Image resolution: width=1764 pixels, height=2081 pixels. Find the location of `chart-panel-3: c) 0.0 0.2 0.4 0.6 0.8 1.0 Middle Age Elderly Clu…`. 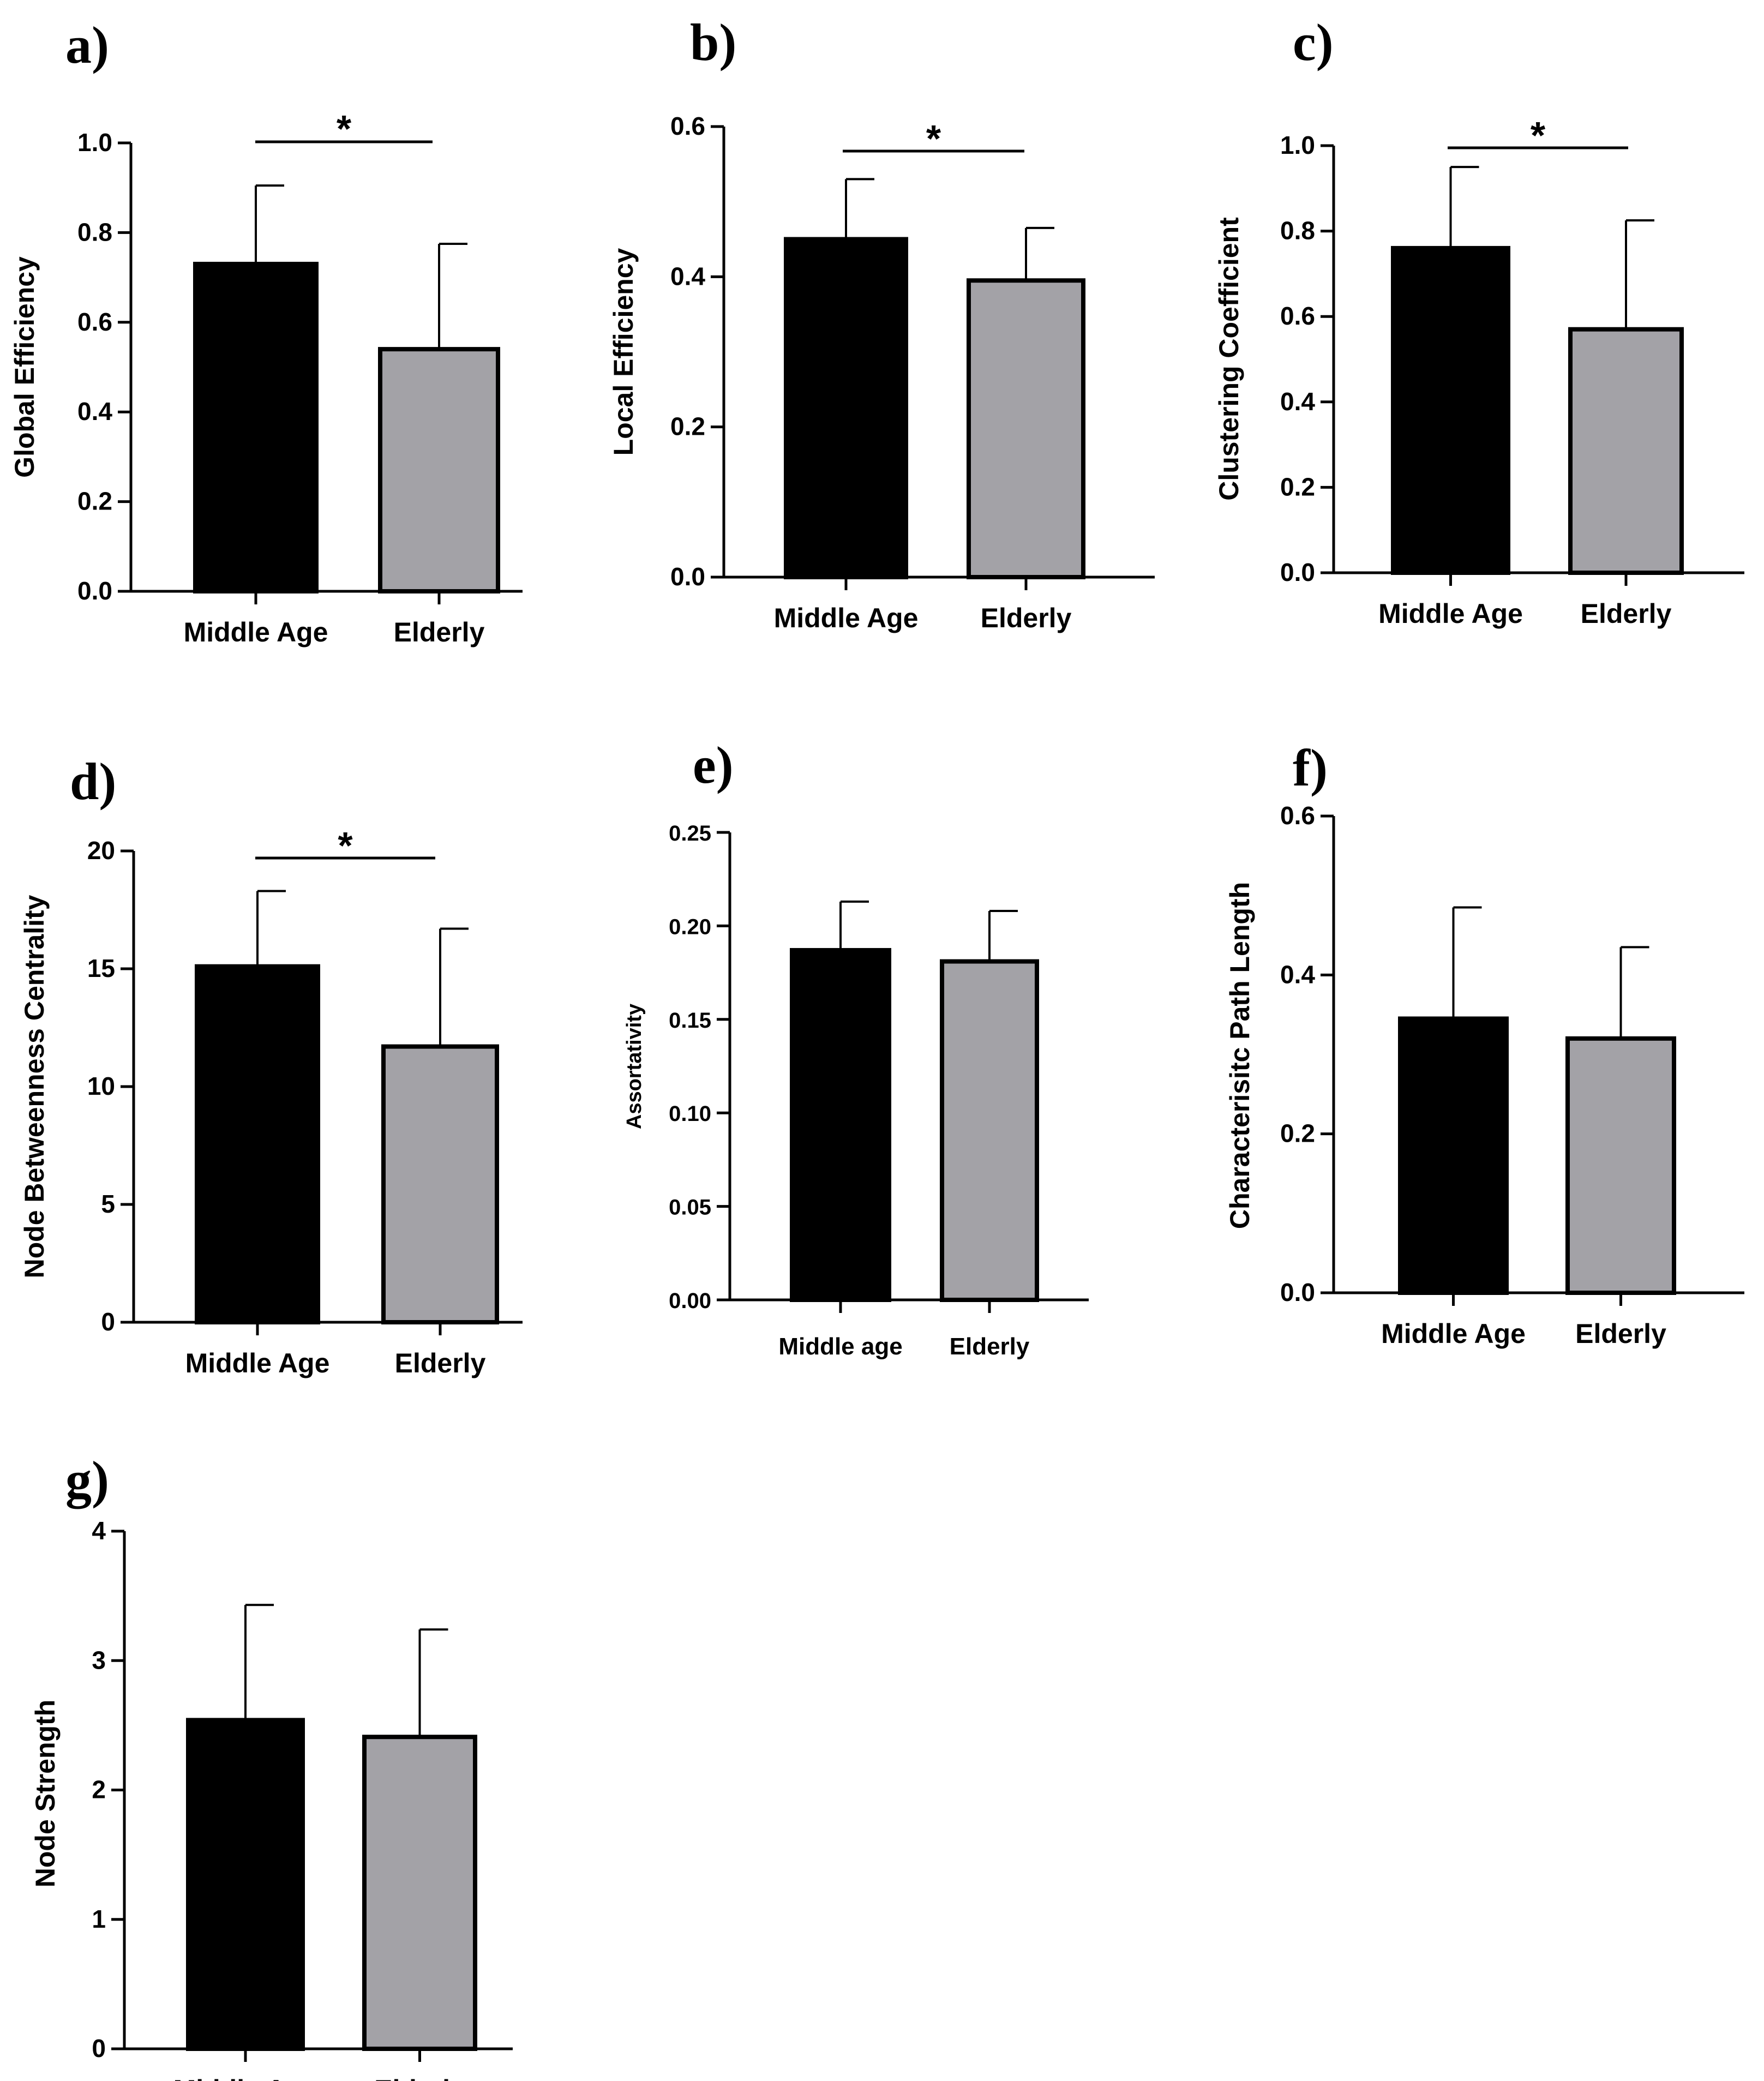

chart-panel-3: c) 0.0 0.2 0.4 0.6 0.8 1.0 Middle Age Elderly Clu… is located at coordinates (1479, 321).